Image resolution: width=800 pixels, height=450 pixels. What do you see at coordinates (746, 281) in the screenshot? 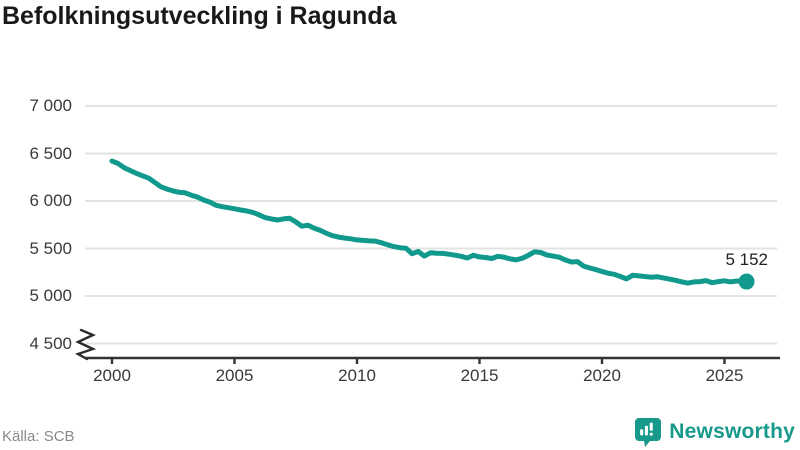
I see `series-end-dot` at bounding box center [746, 281].